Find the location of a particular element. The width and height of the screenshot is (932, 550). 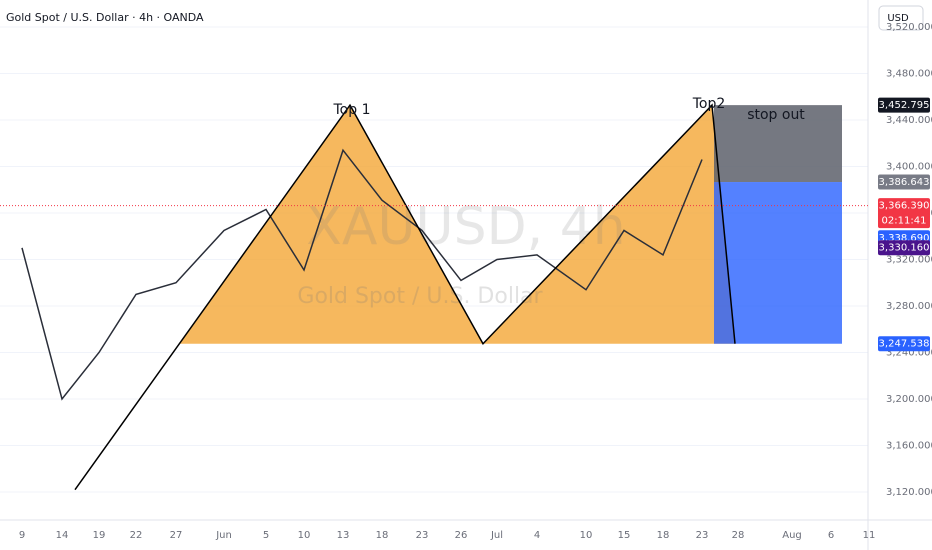

x-tick-label: 22 is located at coordinates (136, 535).